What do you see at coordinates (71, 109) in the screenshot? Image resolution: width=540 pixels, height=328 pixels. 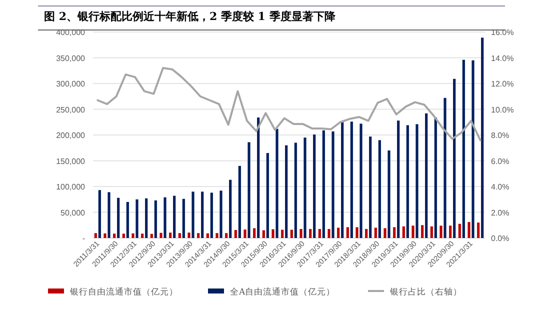 I see `y-tick-label: 250,000` at bounding box center [71, 109].